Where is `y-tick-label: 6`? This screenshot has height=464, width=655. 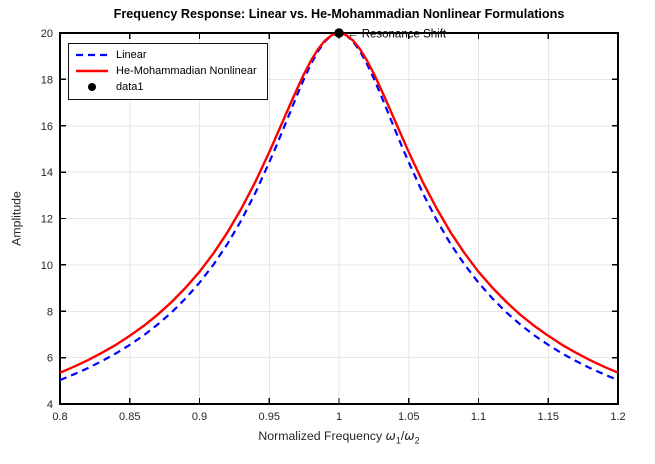
y-tick-label: 6 is located at coordinates (50, 359).